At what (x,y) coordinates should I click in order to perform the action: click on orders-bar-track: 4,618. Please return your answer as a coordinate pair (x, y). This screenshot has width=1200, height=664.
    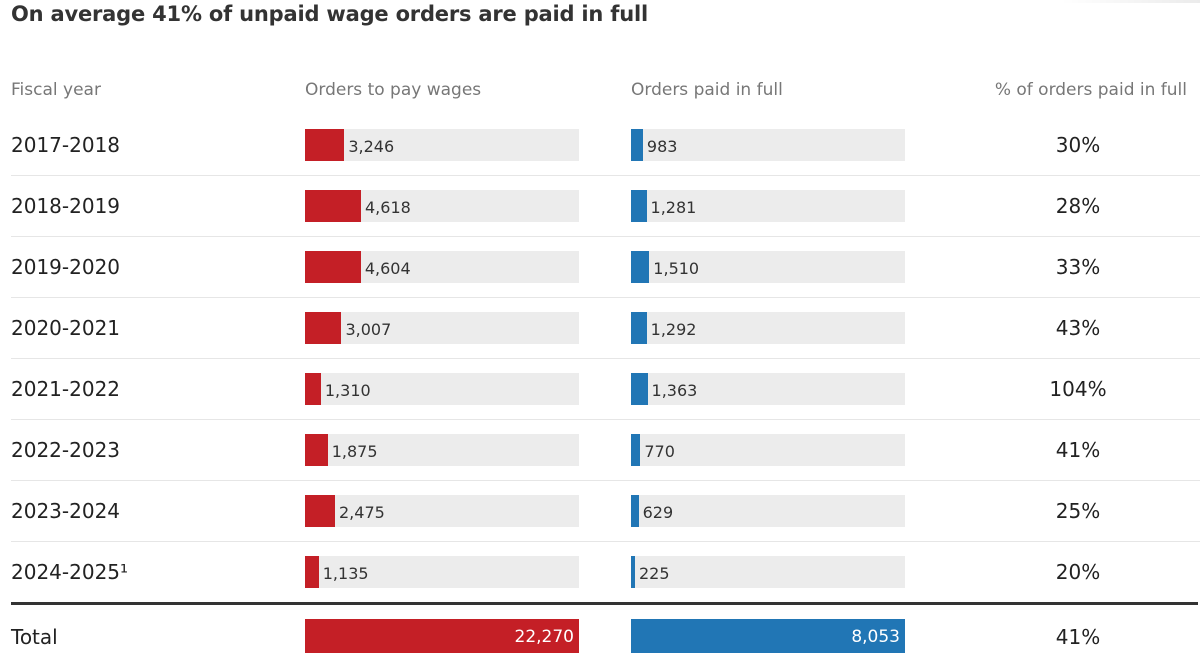
    Looking at the image, I should click on (442, 206).